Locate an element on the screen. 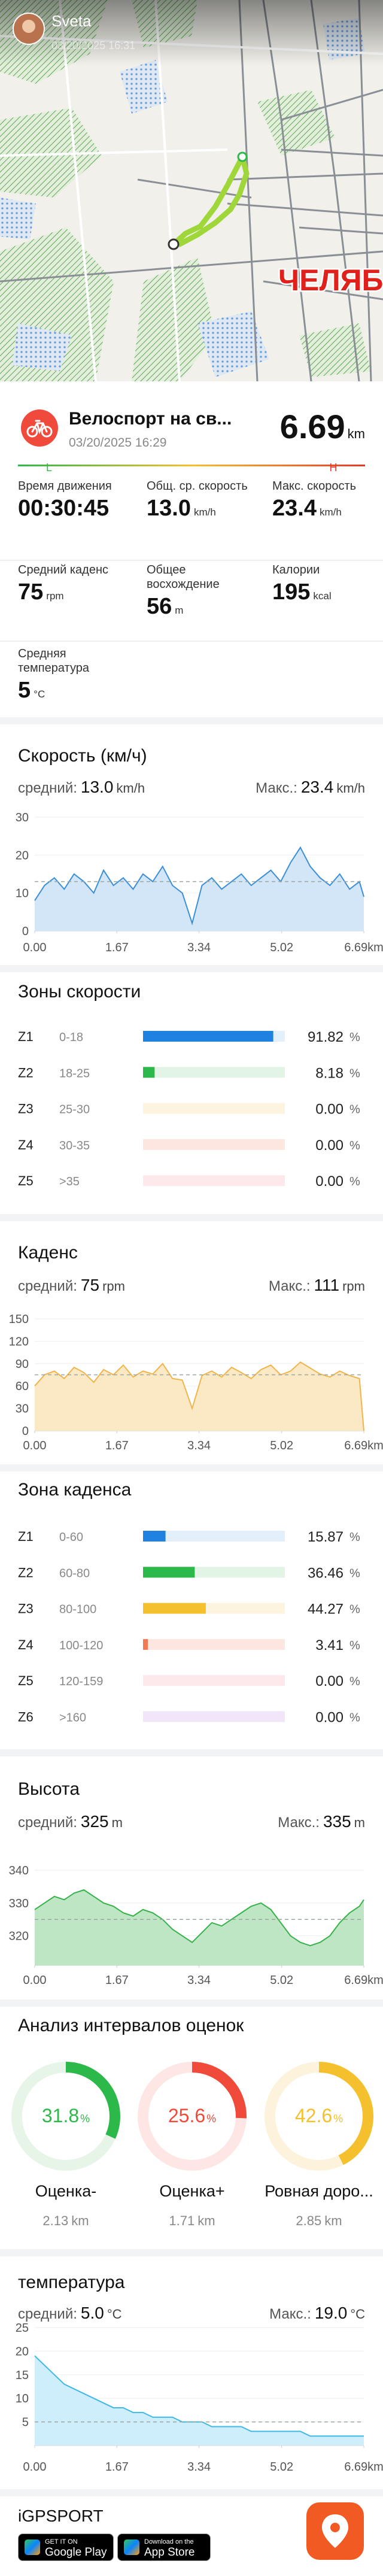  max-unit: °C is located at coordinates (357, 2314).